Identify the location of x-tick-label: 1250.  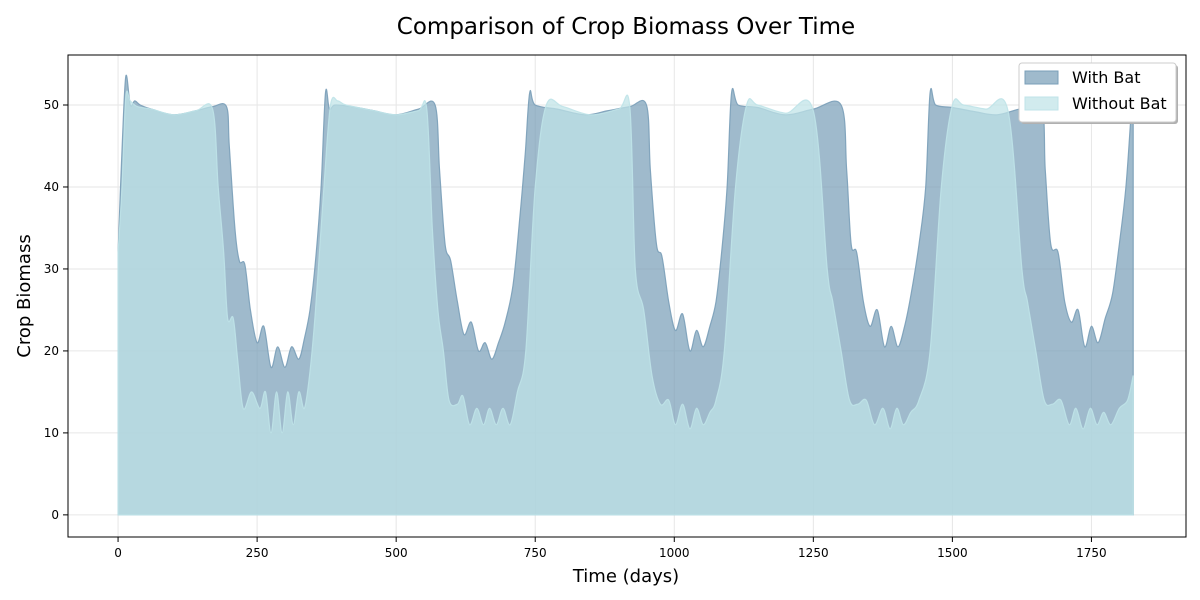
(813, 553).